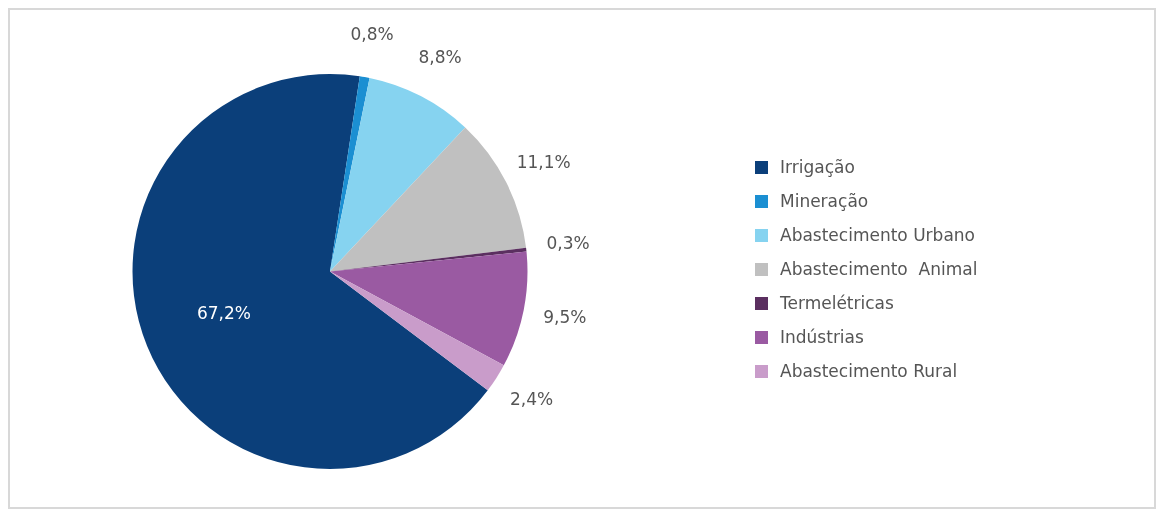 Image resolution: width=1164 pixels, height=517 pixels. Describe the element at coordinates (543, 161) in the screenshot. I see `data-label: 11,1%` at that location.